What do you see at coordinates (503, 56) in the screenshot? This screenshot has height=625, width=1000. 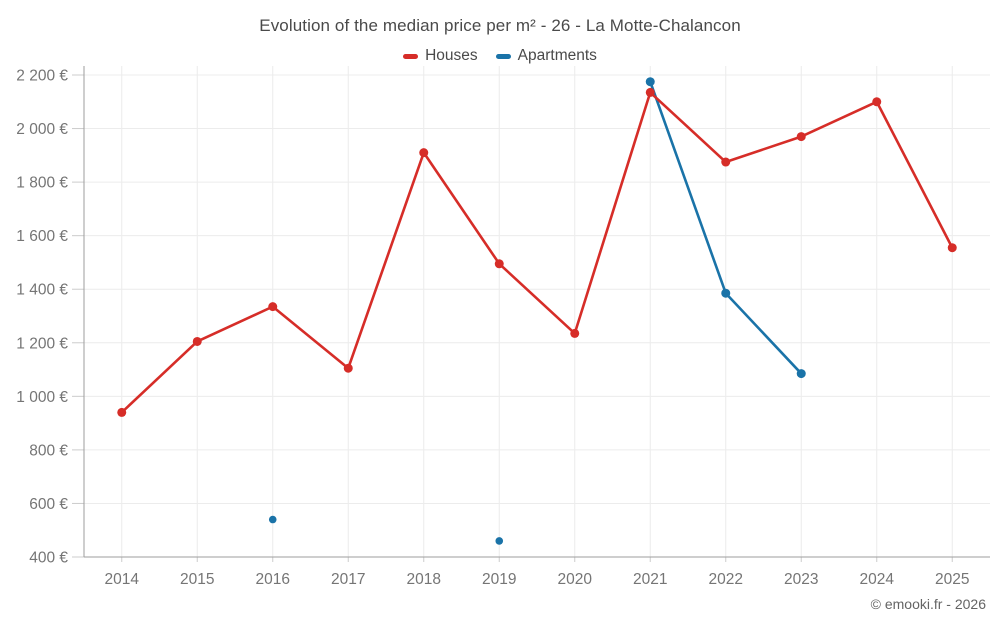 I see `apartments-series-swatch` at bounding box center [503, 56].